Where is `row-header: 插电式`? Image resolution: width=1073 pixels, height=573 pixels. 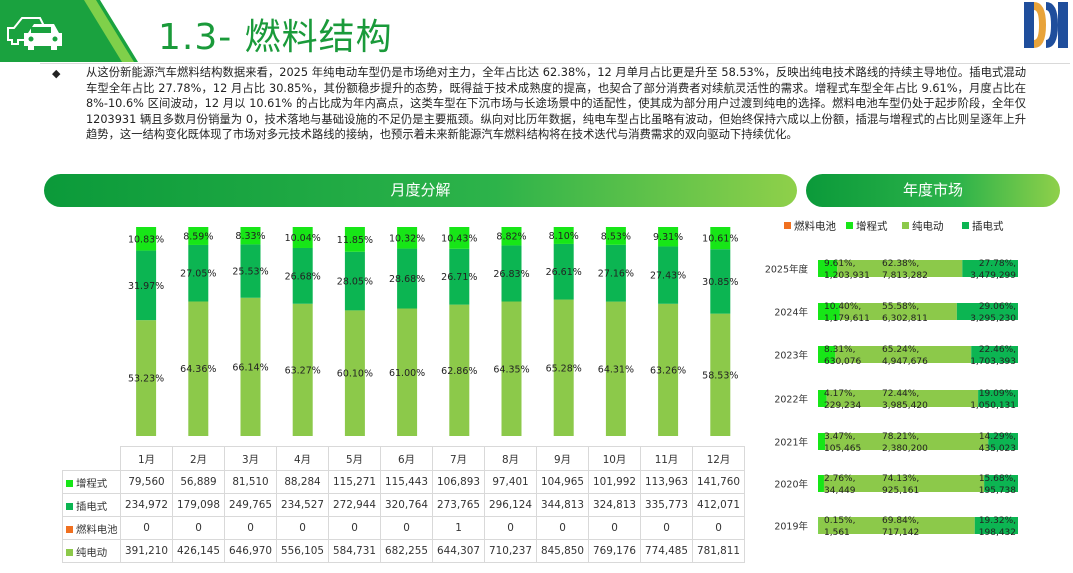
row-header: 插电式 is located at coordinates (91, 505).